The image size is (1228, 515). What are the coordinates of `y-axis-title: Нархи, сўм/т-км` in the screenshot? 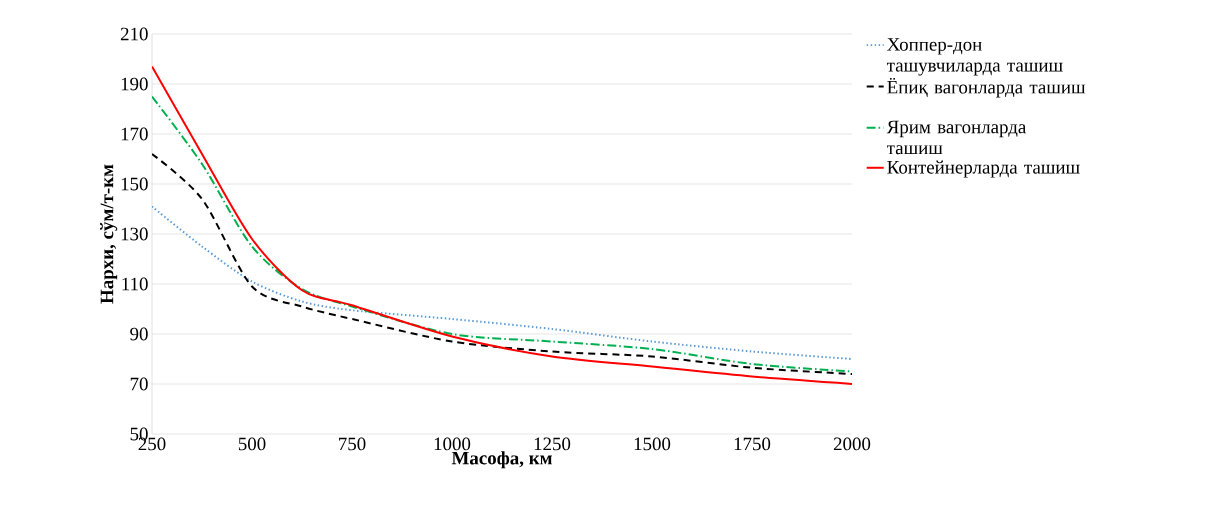 It's located at (109, 234).